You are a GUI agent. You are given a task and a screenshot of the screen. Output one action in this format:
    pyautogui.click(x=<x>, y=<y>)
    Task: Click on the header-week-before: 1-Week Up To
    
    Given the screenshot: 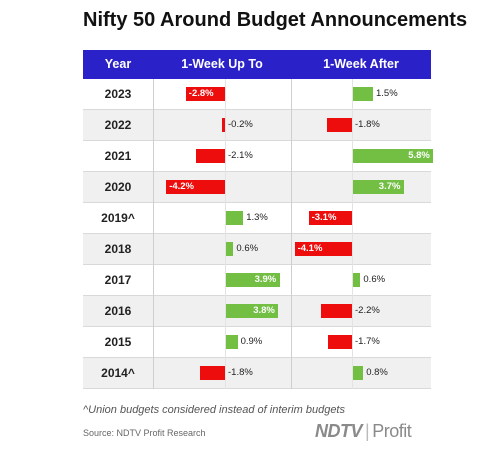 What is the action you would take?
    pyautogui.click(x=222, y=64)
    